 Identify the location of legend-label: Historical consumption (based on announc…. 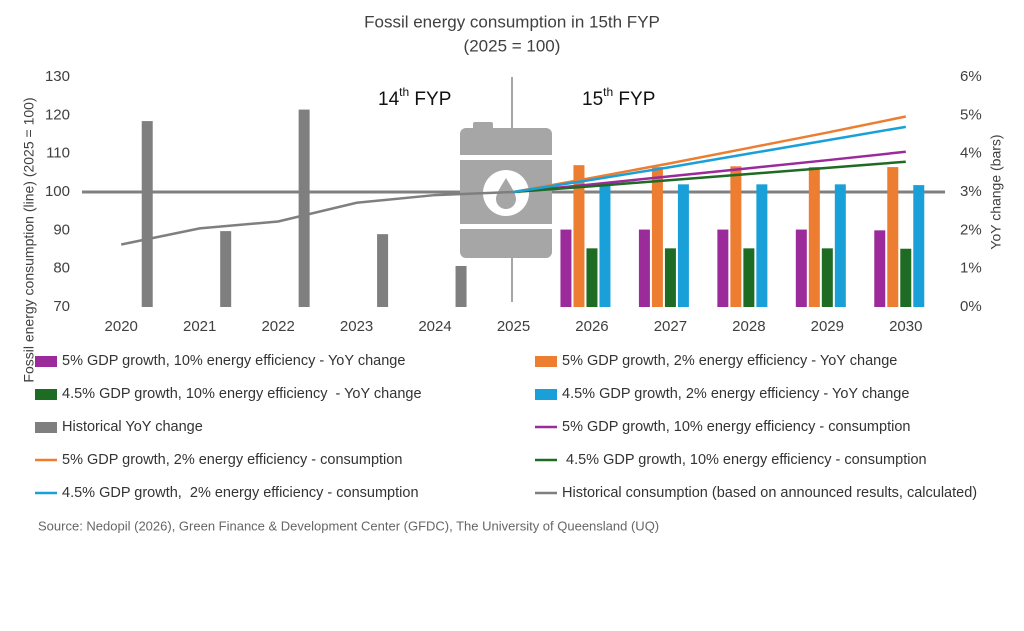
(769, 493).